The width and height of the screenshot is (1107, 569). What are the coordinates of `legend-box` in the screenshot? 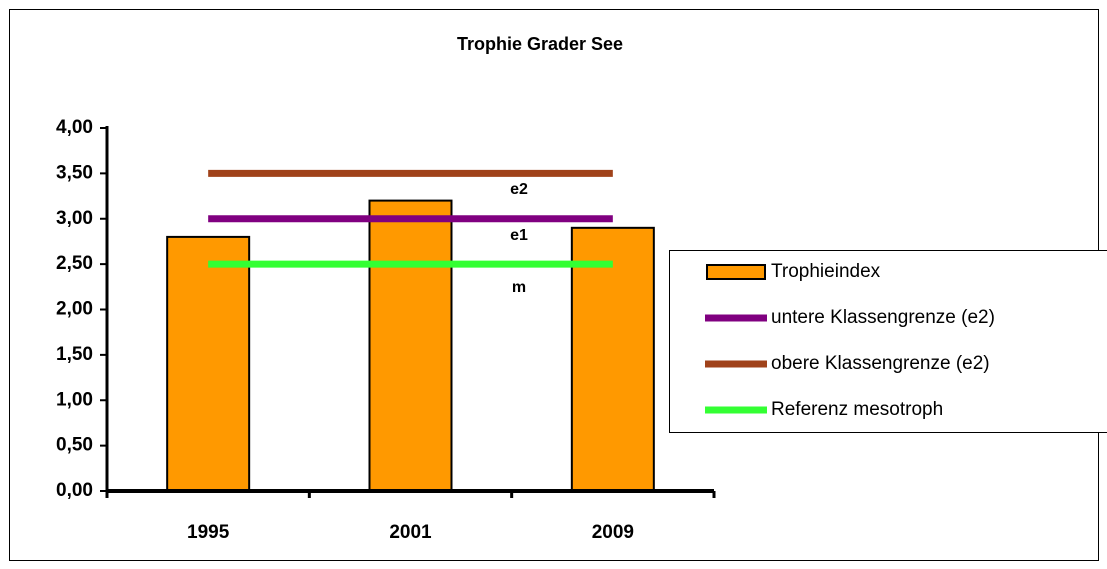 It's located at (888, 341).